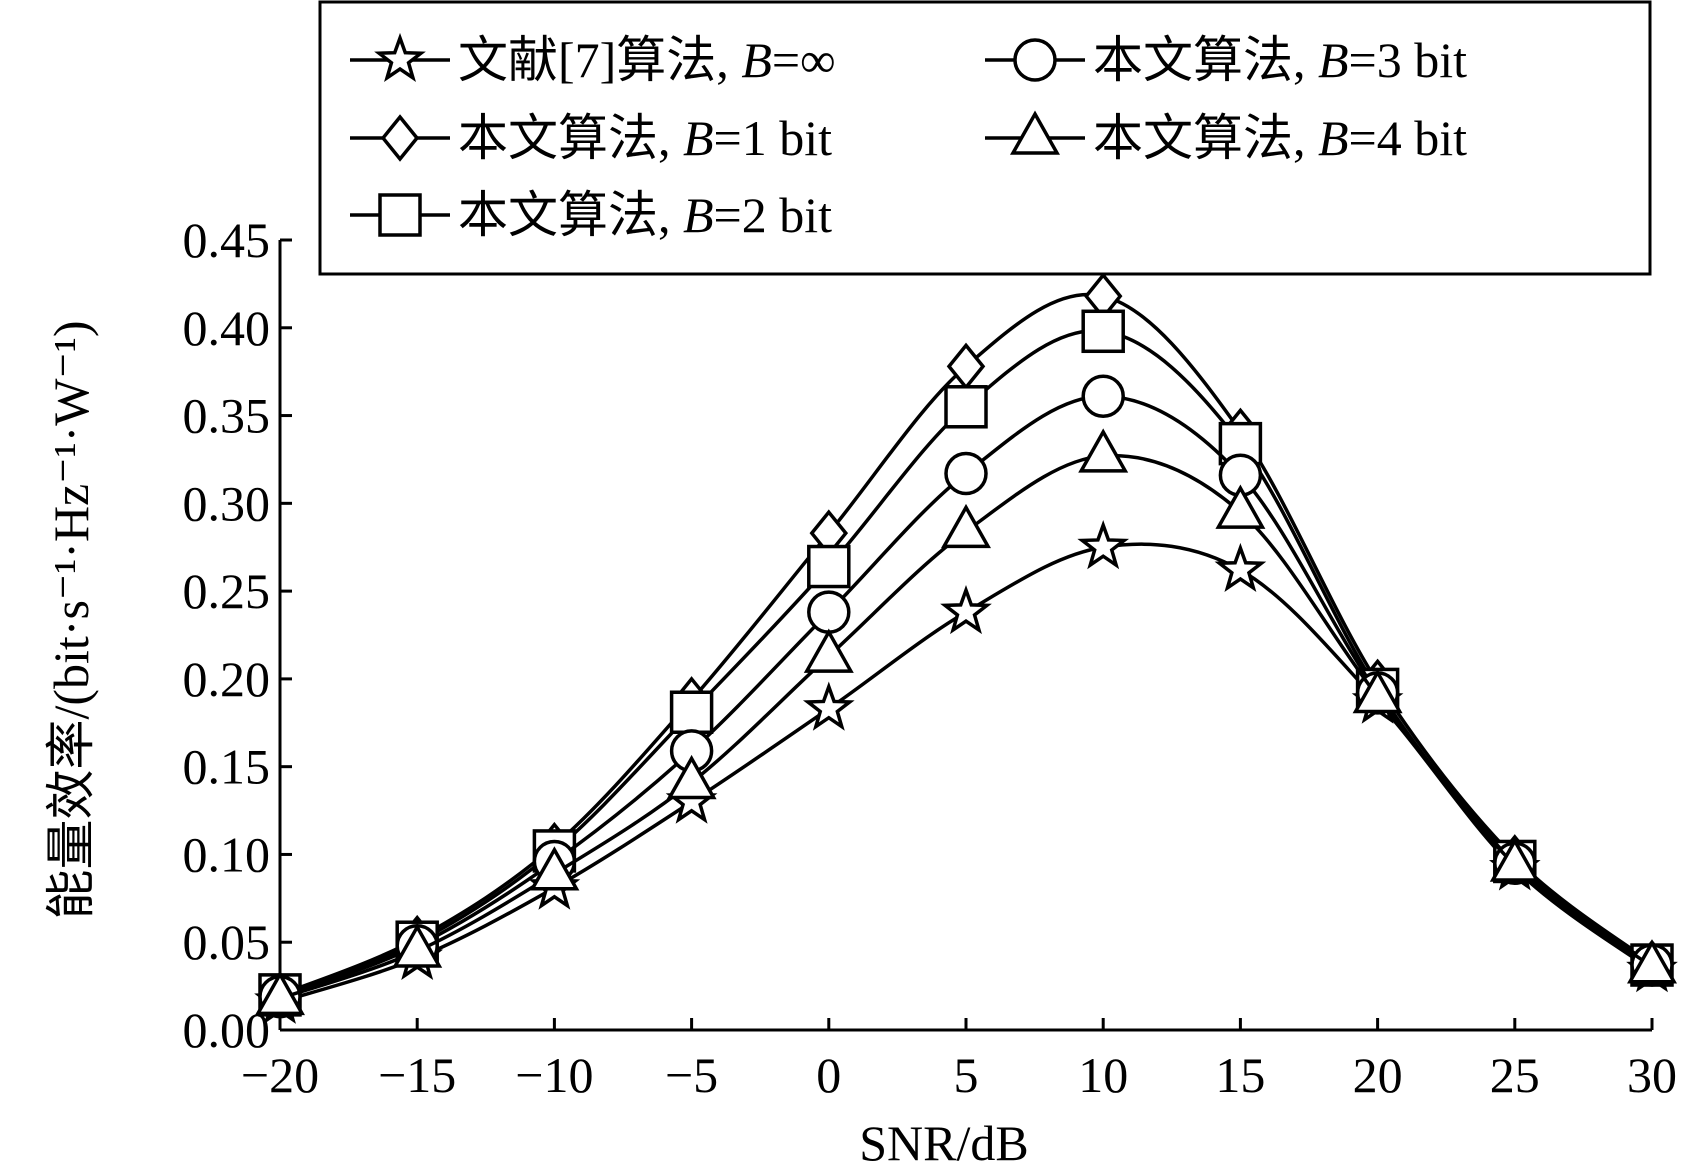  I want to click on legend-marker-triangle, so click(1035, 132).